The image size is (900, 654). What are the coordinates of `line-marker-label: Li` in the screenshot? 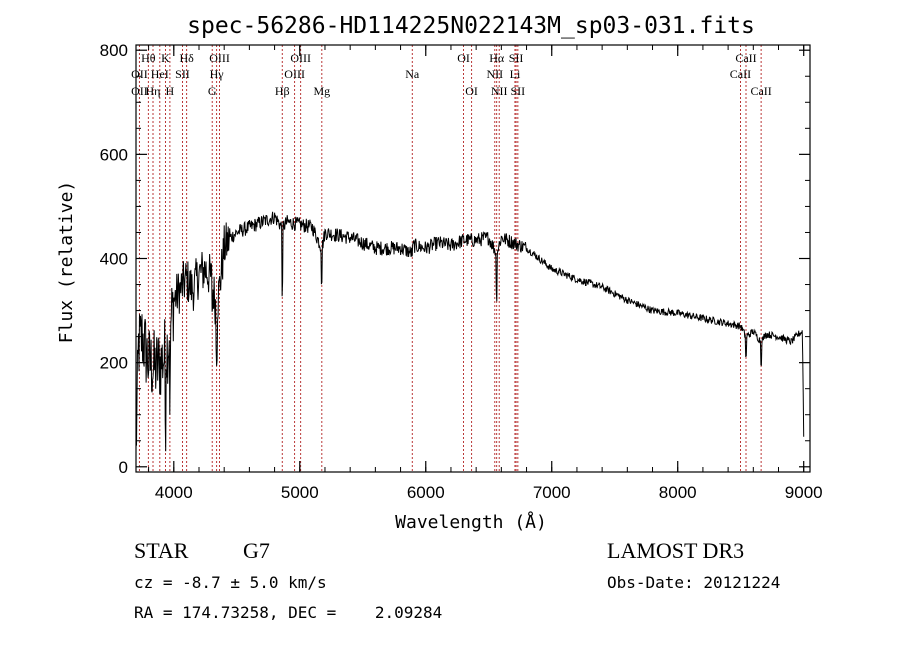 It's located at (515, 74).